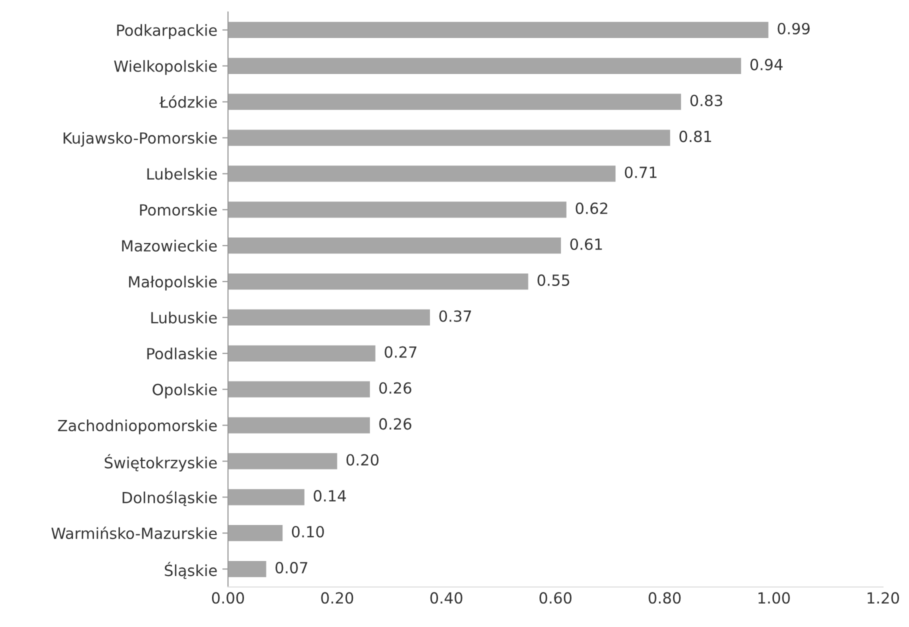  Describe the element at coordinates (556, 598) in the screenshot. I see `x-tick-label: 0.60` at that location.